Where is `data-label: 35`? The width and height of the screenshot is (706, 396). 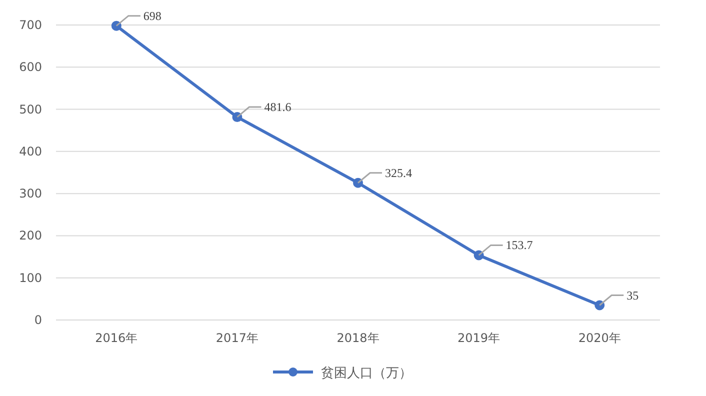
data-label: 35 is located at coordinates (632, 295).